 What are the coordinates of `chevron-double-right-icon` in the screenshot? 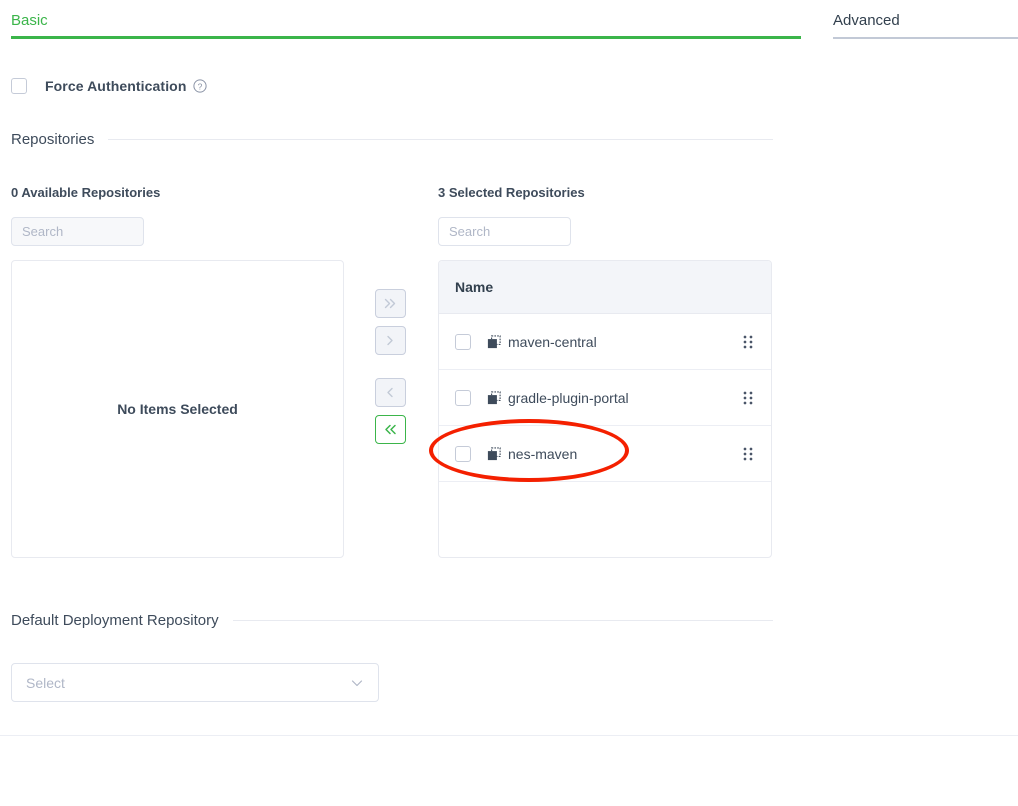 It's located at (390, 303).